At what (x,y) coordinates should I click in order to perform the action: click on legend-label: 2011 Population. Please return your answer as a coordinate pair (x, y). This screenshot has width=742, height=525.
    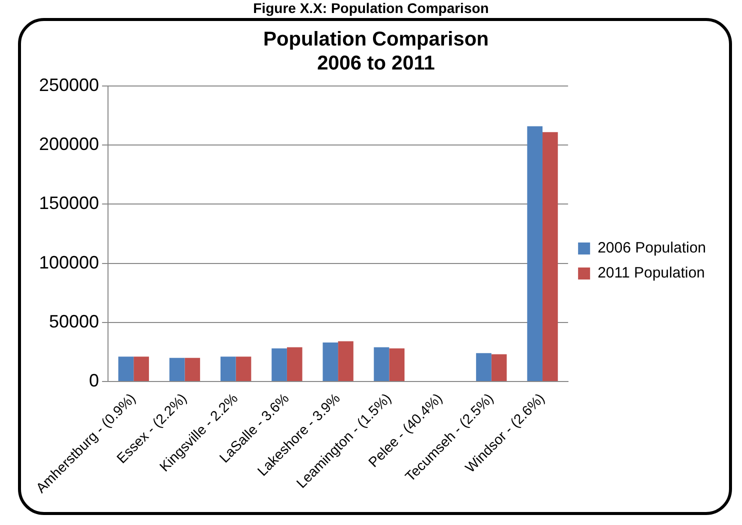
    Looking at the image, I should click on (651, 273).